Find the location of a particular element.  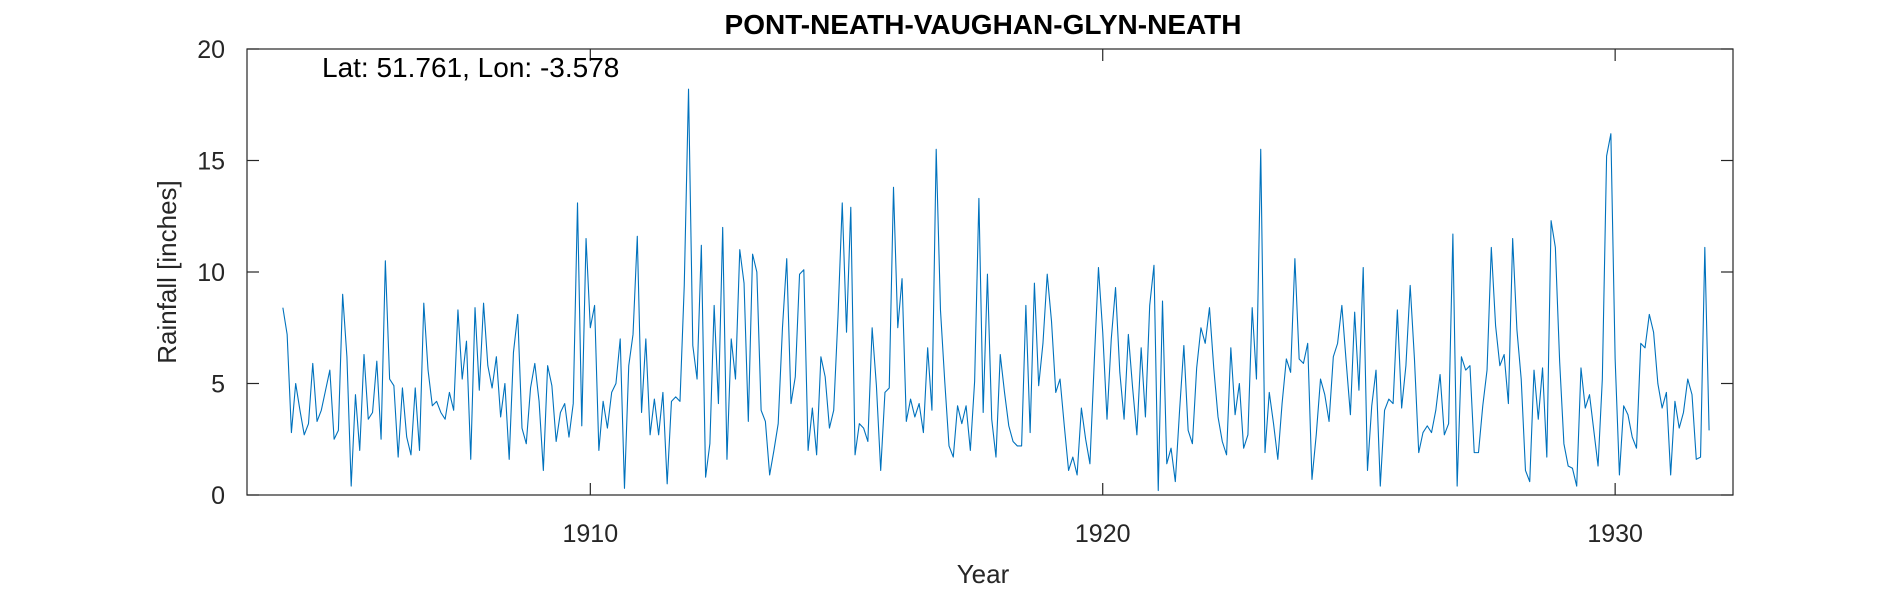

x-tick-label: 1930 is located at coordinates (1615, 534).